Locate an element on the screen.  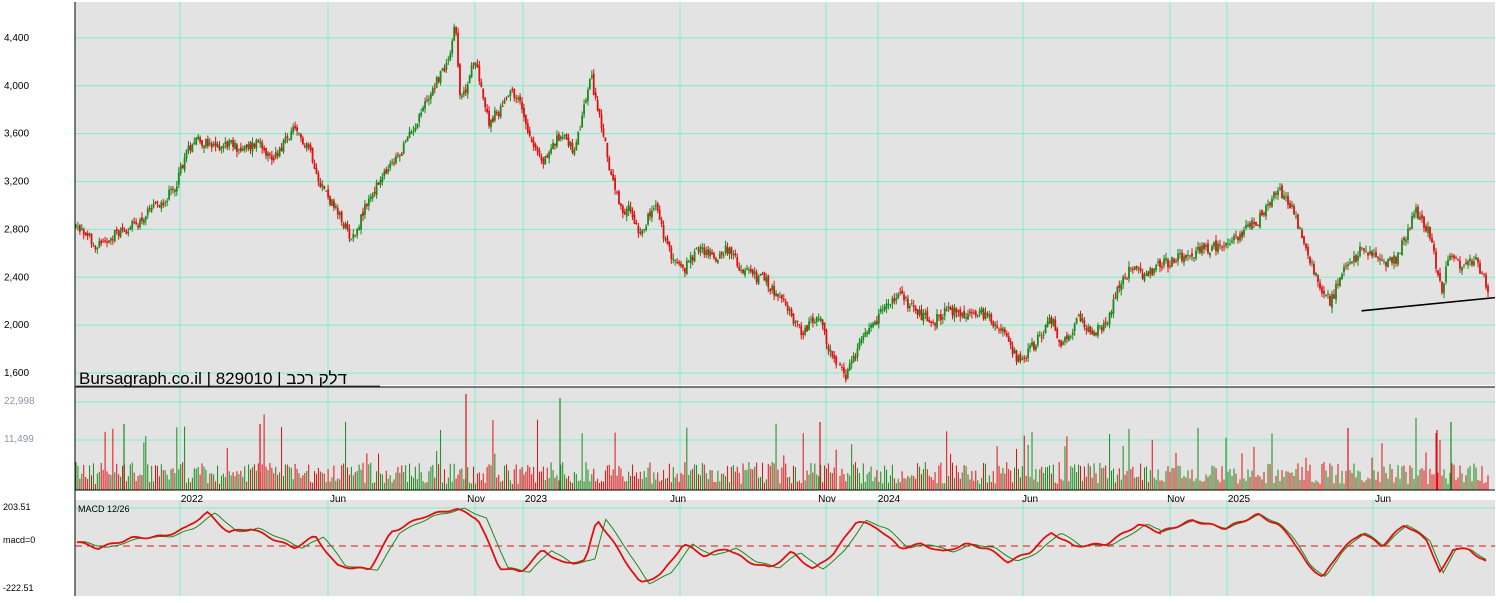
date-tick-label: Nov is located at coordinates (476, 499).